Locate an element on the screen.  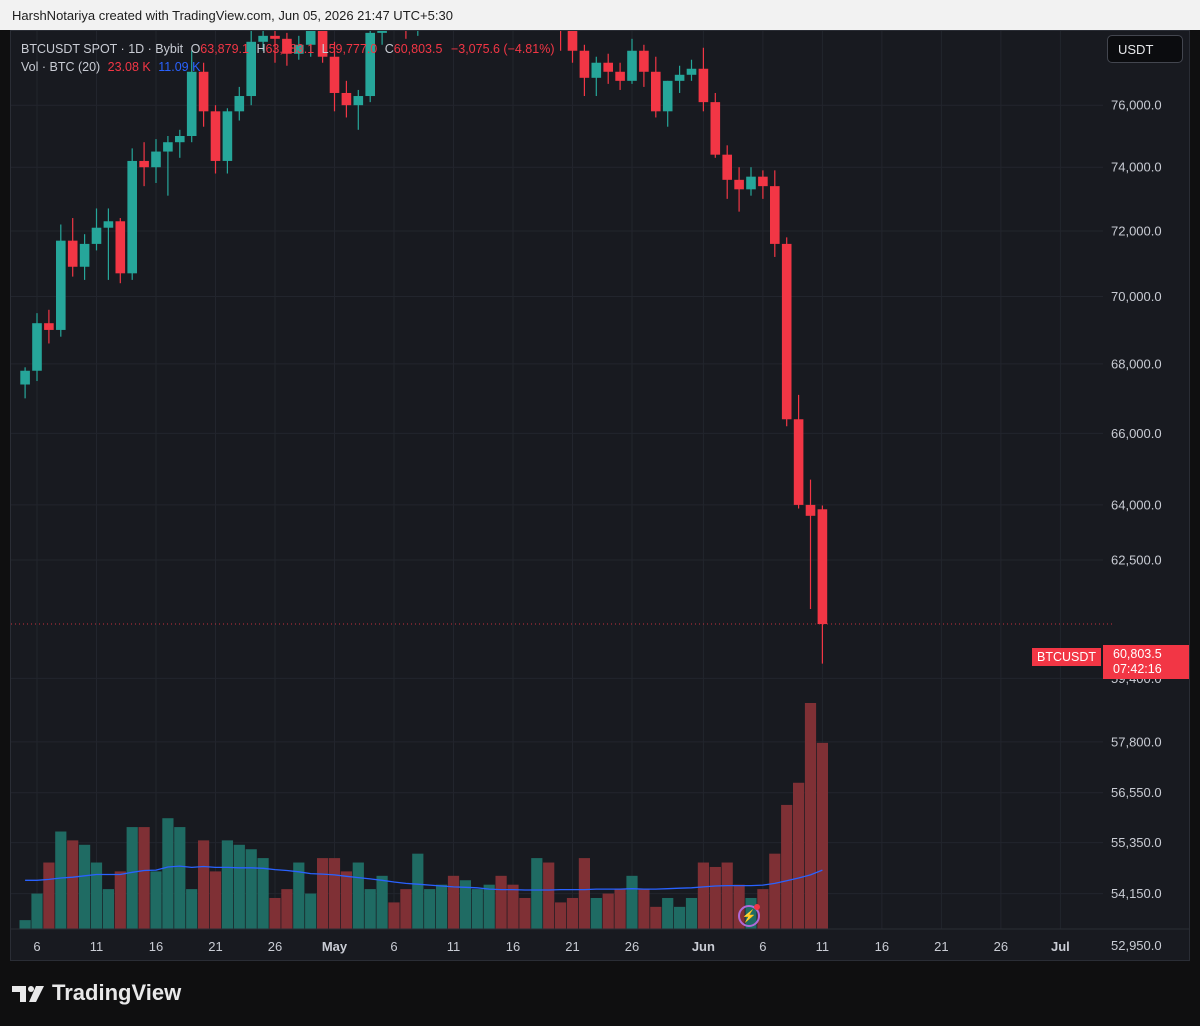
footer-brand: TradingView is located at coordinates (117, 992).